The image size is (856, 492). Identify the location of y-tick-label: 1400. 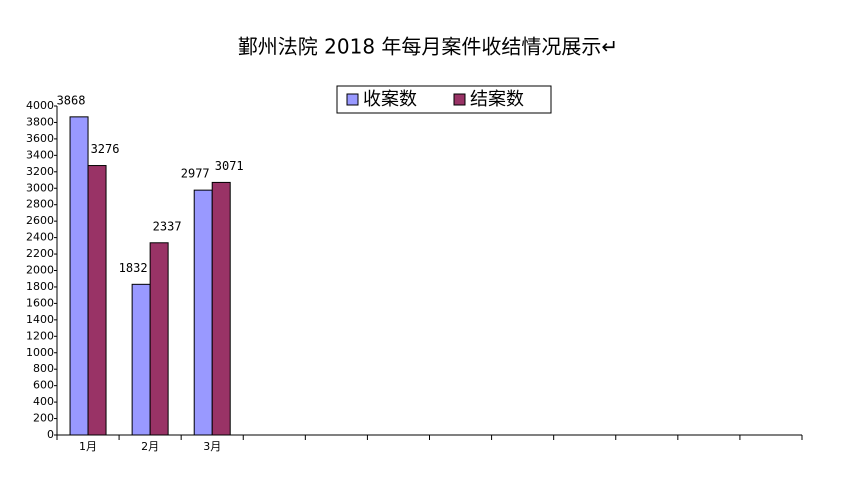
(40, 319).